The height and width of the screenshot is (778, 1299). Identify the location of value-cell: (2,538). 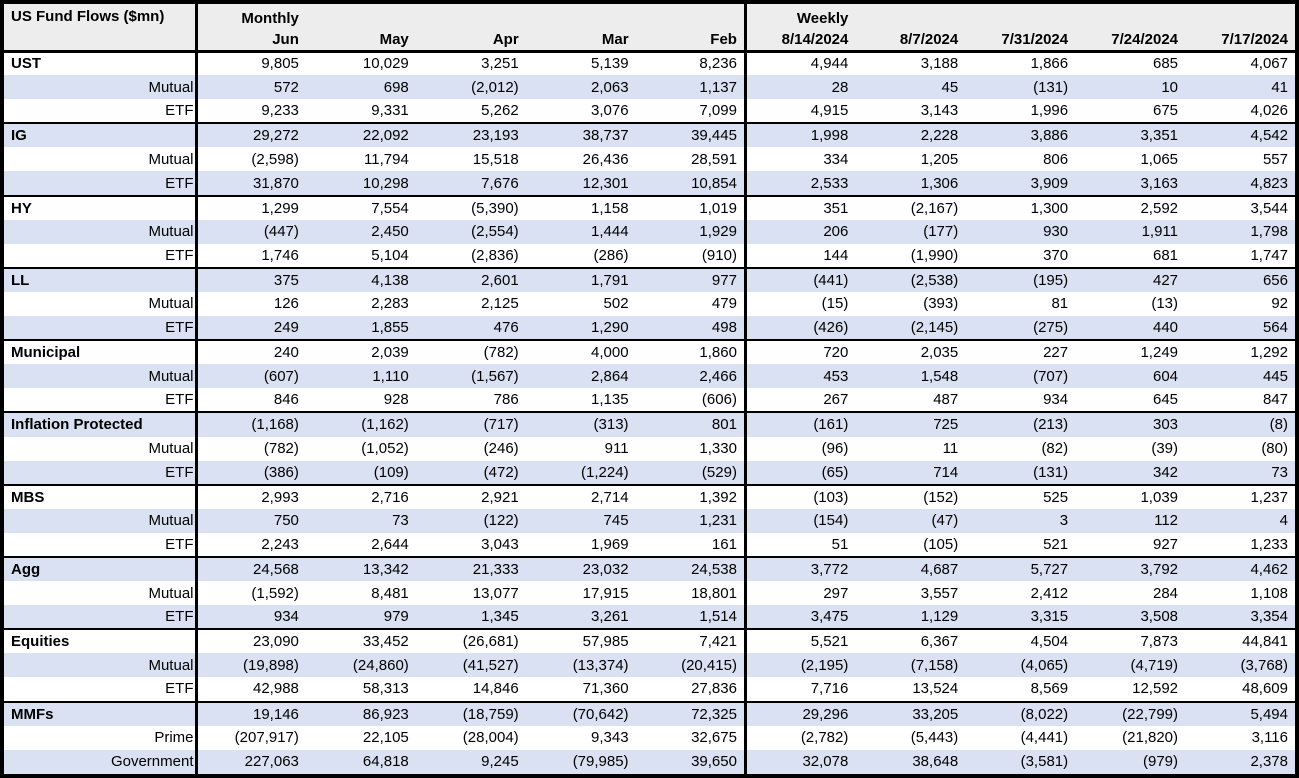
(910, 279).